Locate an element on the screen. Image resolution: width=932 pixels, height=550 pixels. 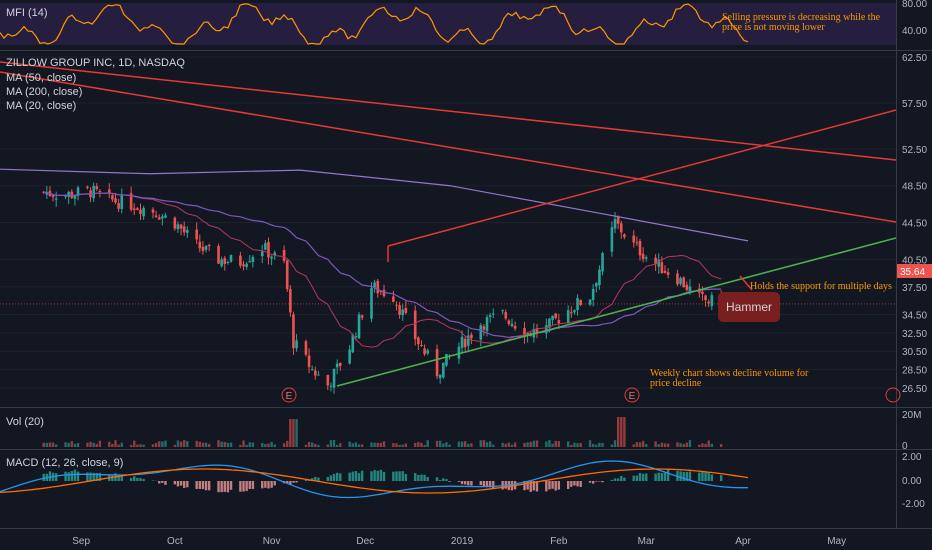
last-price-label: 35.64 is located at coordinates (912, 272).